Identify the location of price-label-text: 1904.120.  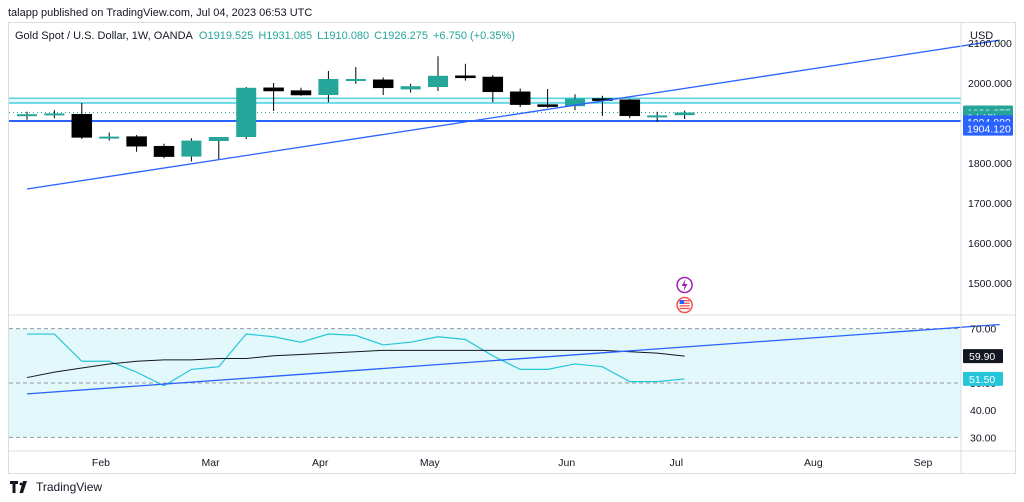
(989, 130).